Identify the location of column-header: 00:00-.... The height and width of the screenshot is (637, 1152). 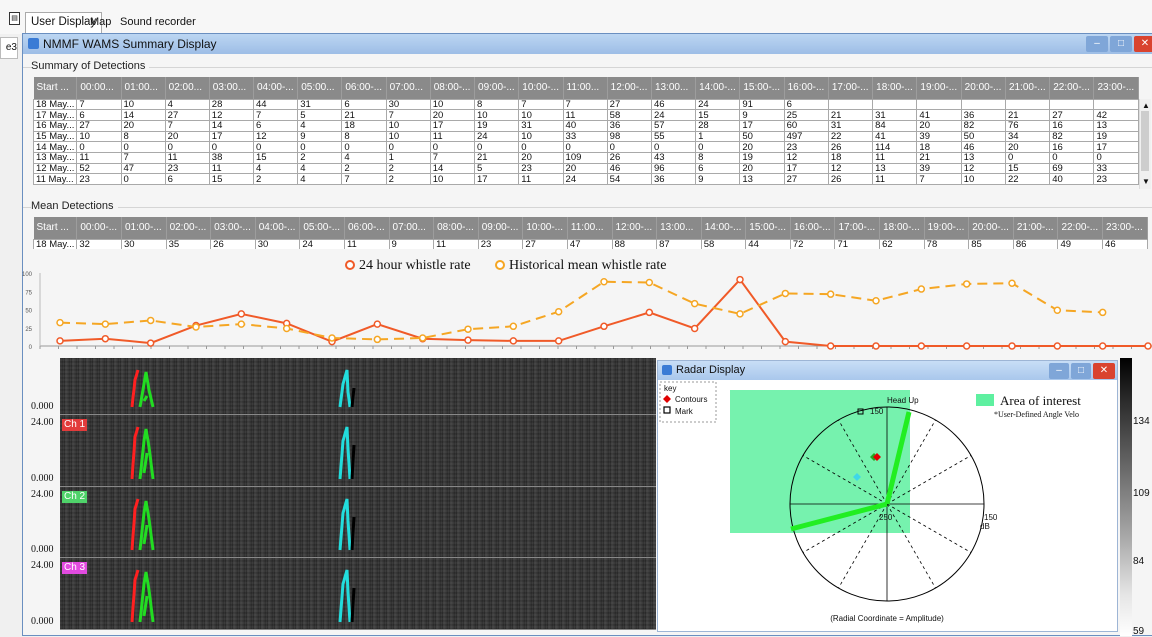
(99, 228).